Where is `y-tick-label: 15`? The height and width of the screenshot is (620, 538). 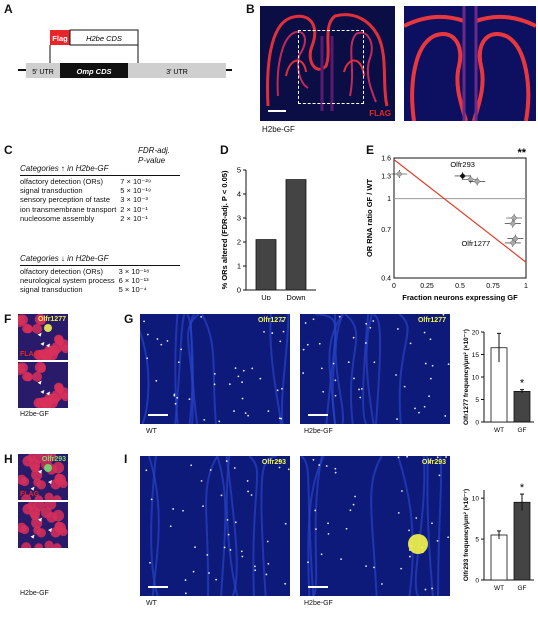 y-tick-label: 15 is located at coordinates (476, 355).